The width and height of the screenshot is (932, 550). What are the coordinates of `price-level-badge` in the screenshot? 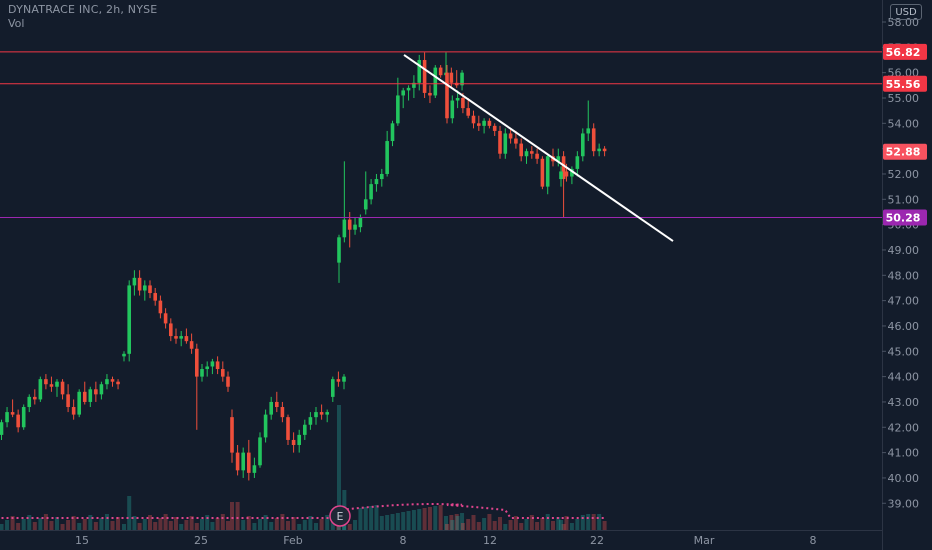 It's located at (905, 217).